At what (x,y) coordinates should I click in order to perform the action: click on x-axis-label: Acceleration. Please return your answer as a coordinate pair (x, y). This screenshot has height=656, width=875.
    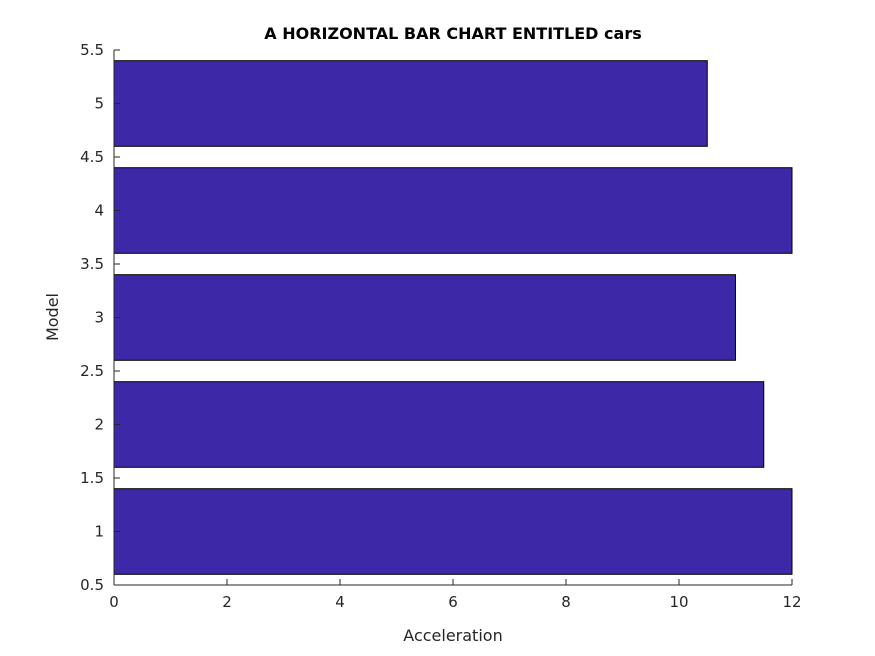
    Looking at the image, I should click on (452, 635).